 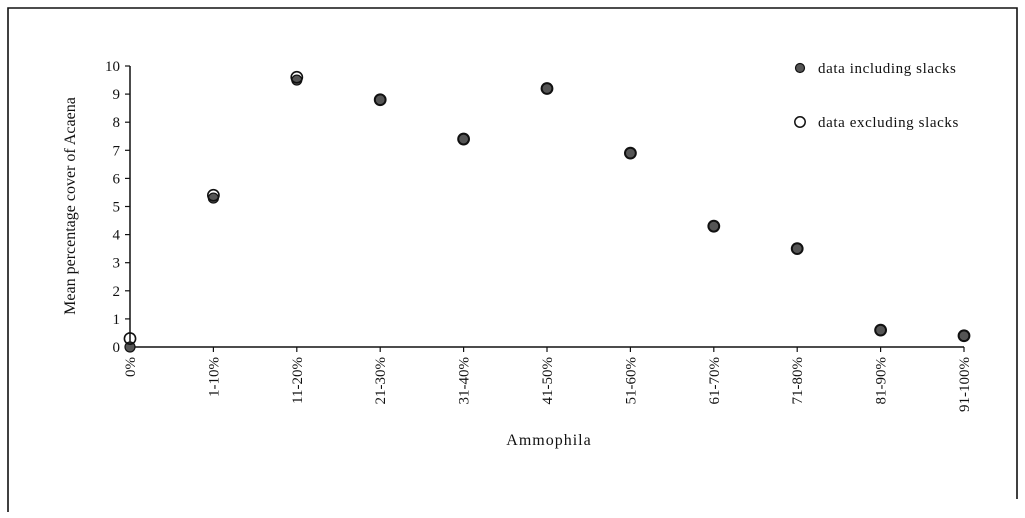 What do you see at coordinates (117, 264) in the screenshot?
I see `y-tick-label: 3` at bounding box center [117, 264].